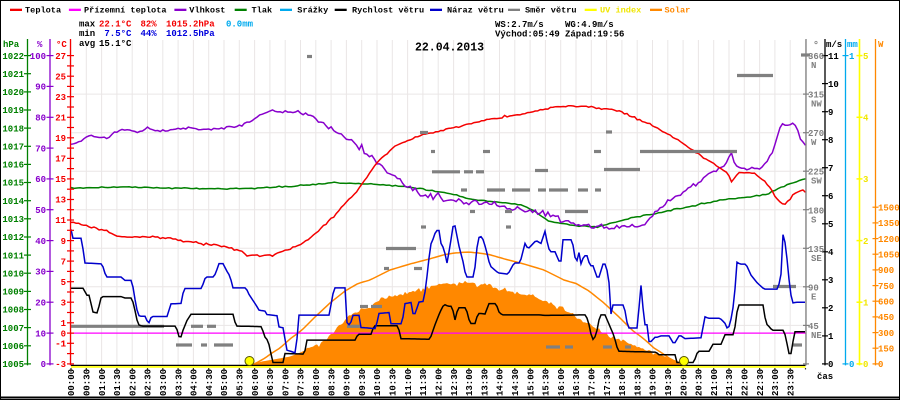 This screenshot has height=400, width=900. I want to click on svg-text: 11, so click(833, 57).